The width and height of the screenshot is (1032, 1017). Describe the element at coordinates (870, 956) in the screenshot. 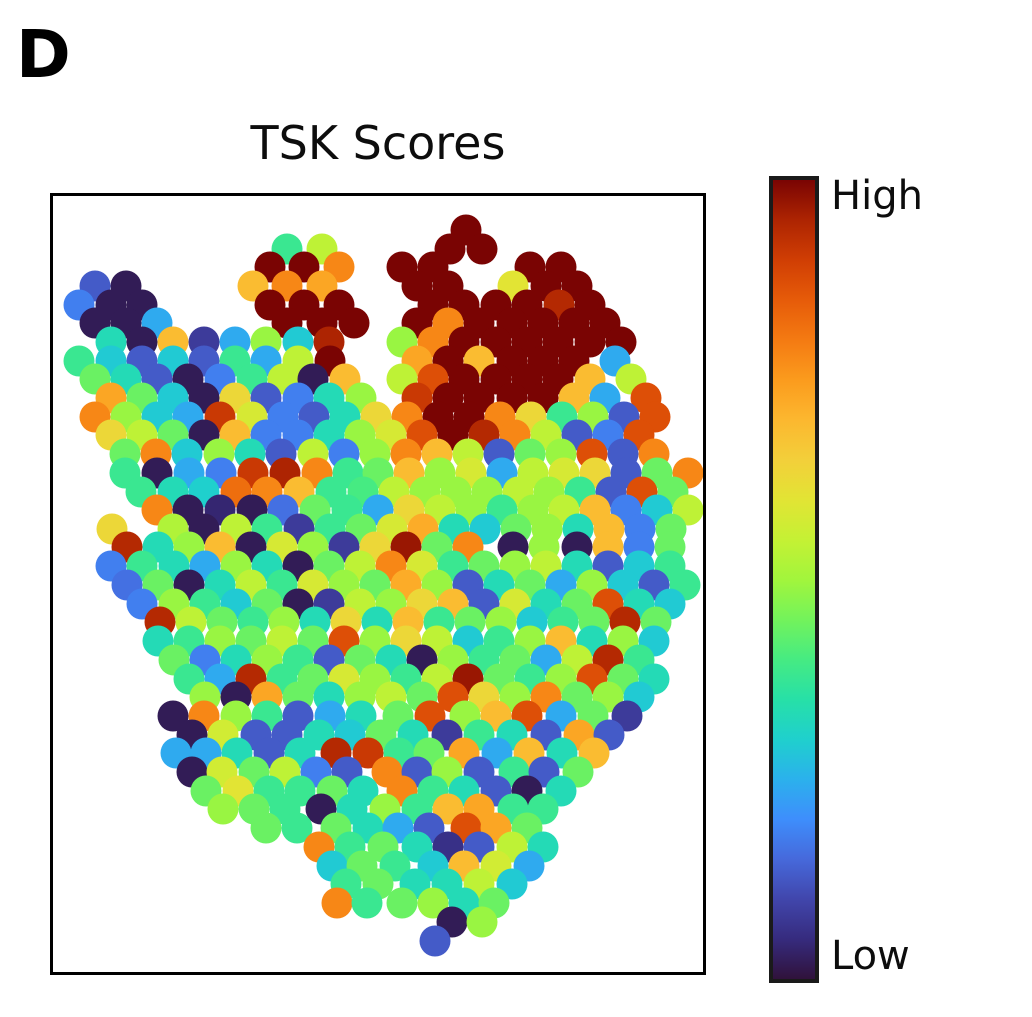

I see `colorbar-low-label: Low` at that location.